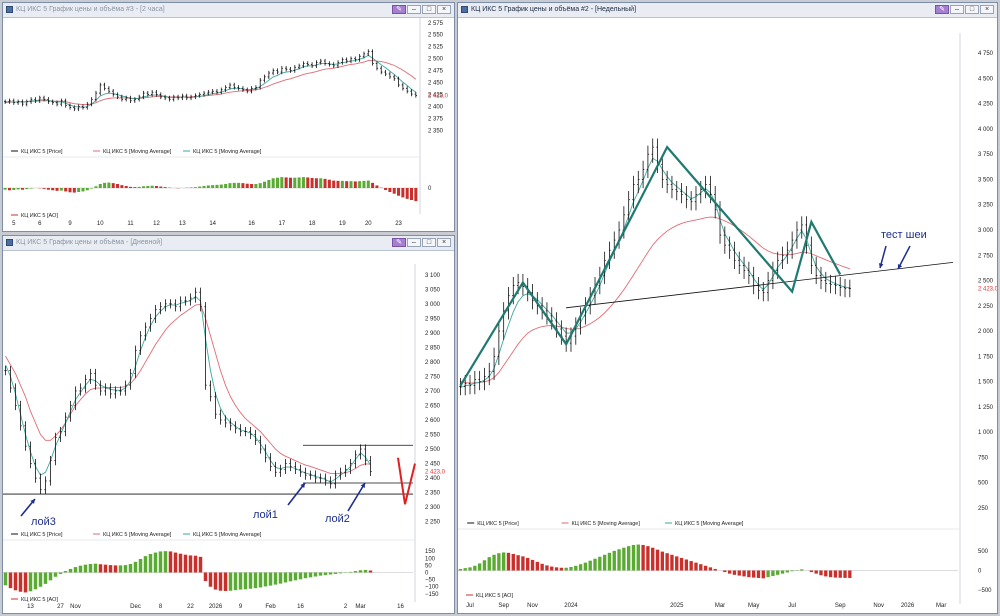 The image size is (1000, 616). Describe the element at coordinates (941, 606) in the screenshot. I see `x-tick-label: Mar` at that location.